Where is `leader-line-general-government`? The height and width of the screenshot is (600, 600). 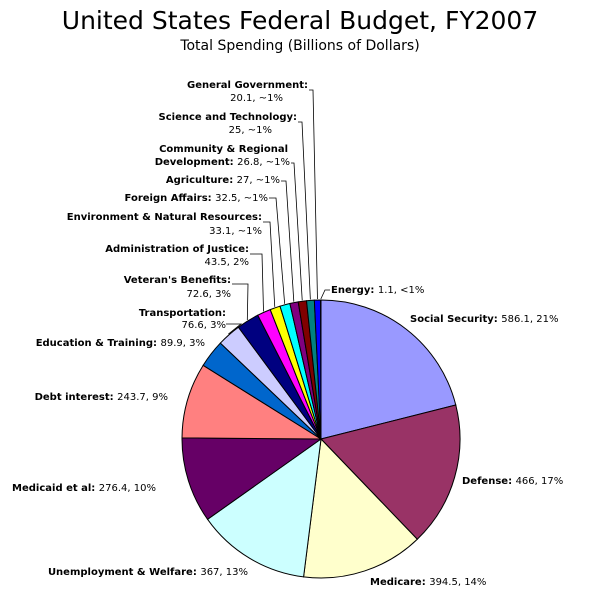
leader-line-general-government is located at coordinates (313, 194).